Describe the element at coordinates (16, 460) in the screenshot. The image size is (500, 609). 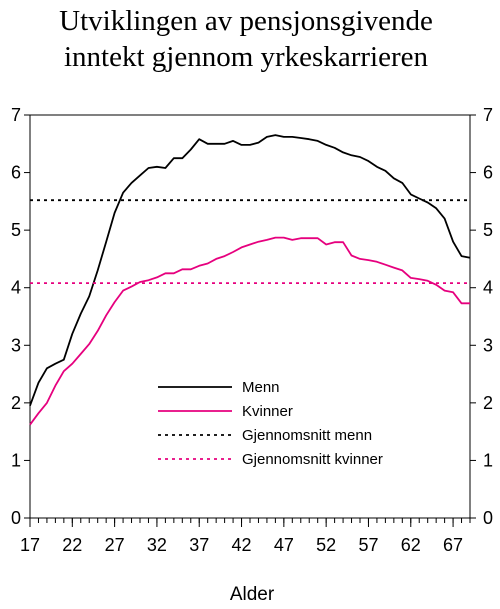
I see `y-tick-label-left: 1` at that location.